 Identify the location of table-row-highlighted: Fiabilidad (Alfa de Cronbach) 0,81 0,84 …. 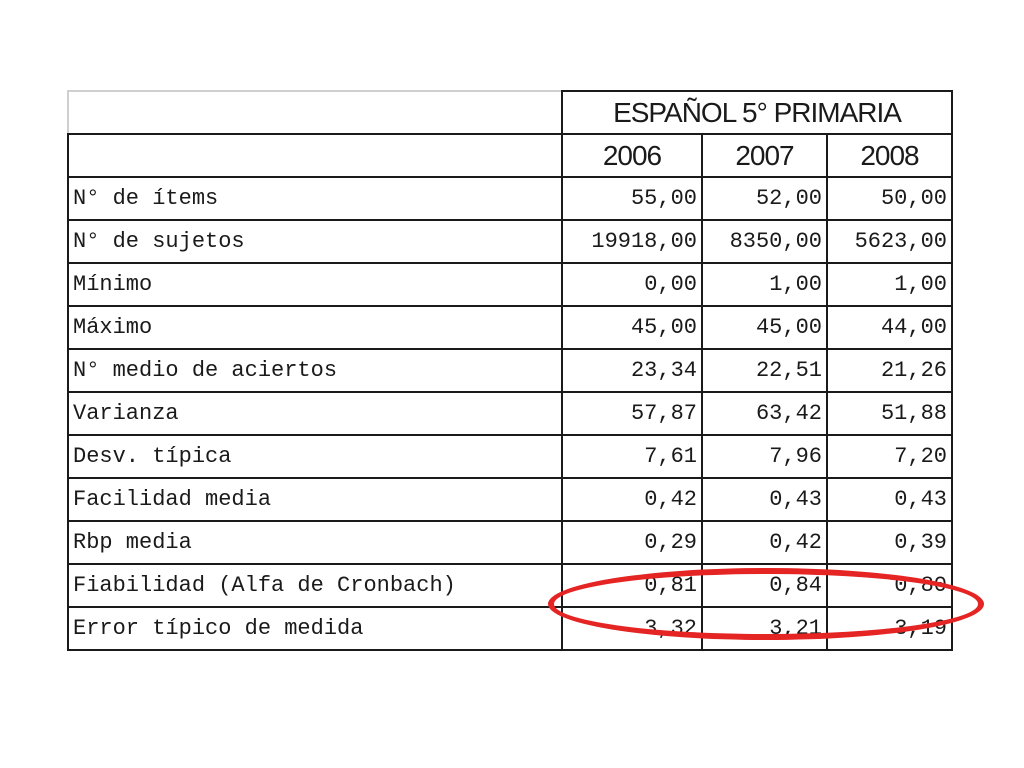
(510, 585).